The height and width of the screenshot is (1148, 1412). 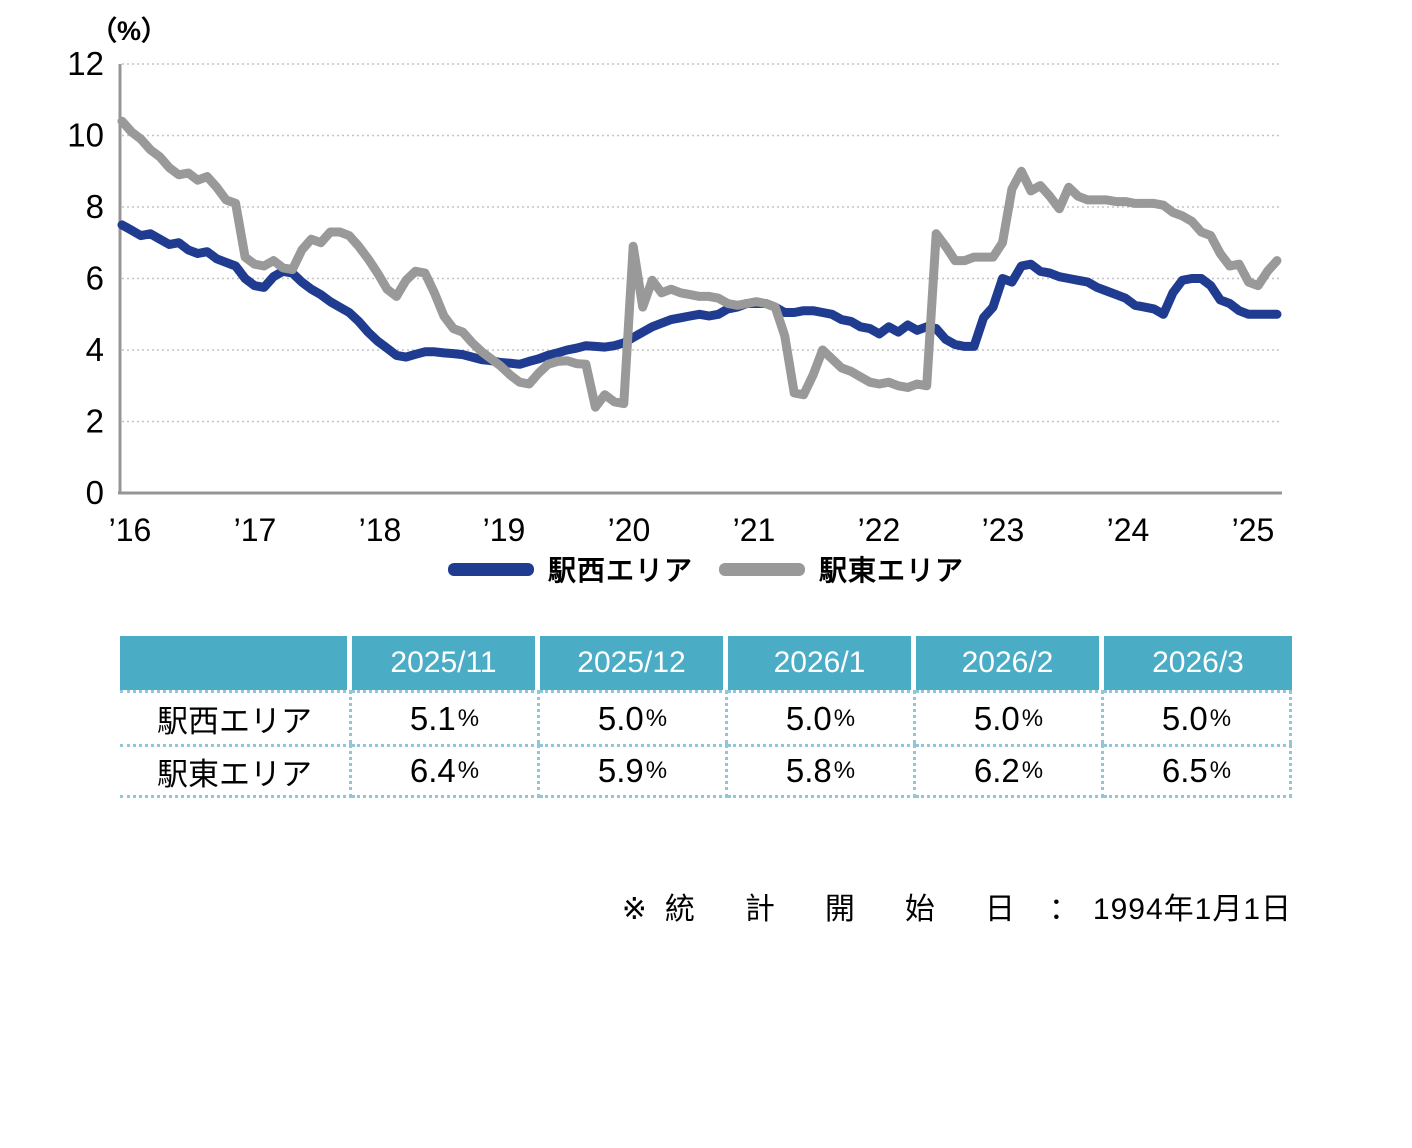 What do you see at coordinates (1010, 663) in the screenshot?
I see `table-header-2026-2: 2026/2` at bounding box center [1010, 663].